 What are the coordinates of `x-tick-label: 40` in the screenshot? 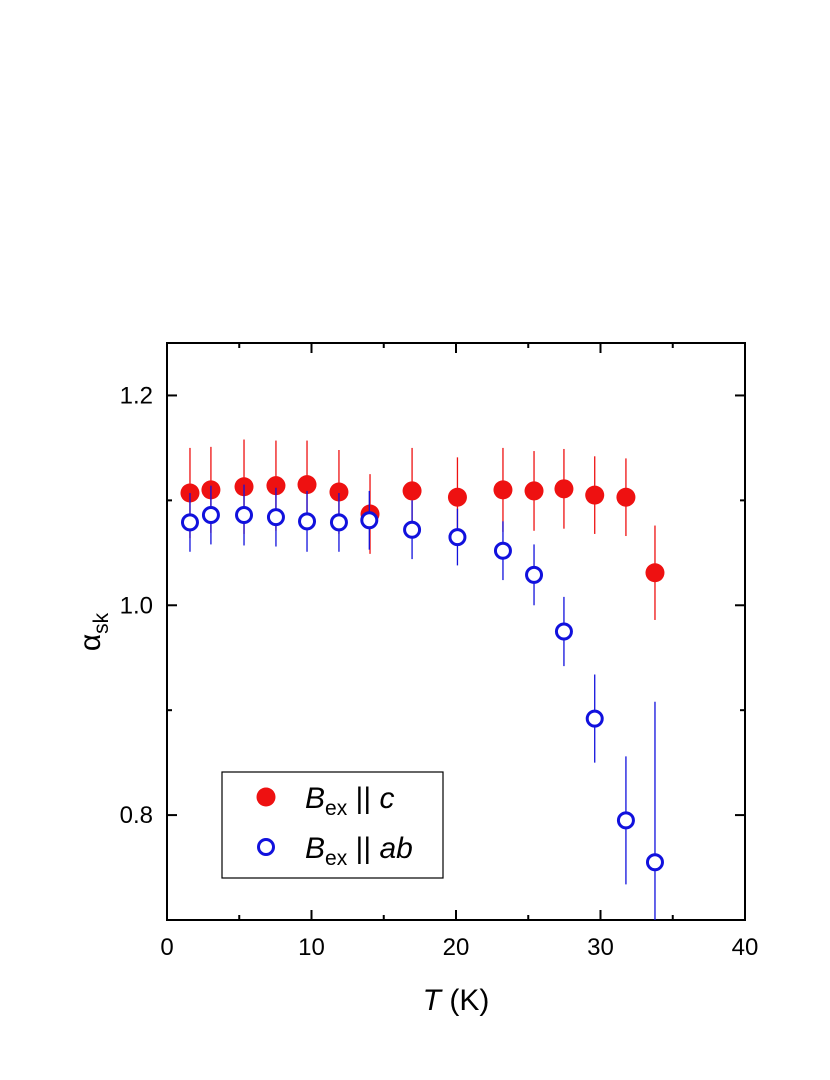 It's located at (745, 947).